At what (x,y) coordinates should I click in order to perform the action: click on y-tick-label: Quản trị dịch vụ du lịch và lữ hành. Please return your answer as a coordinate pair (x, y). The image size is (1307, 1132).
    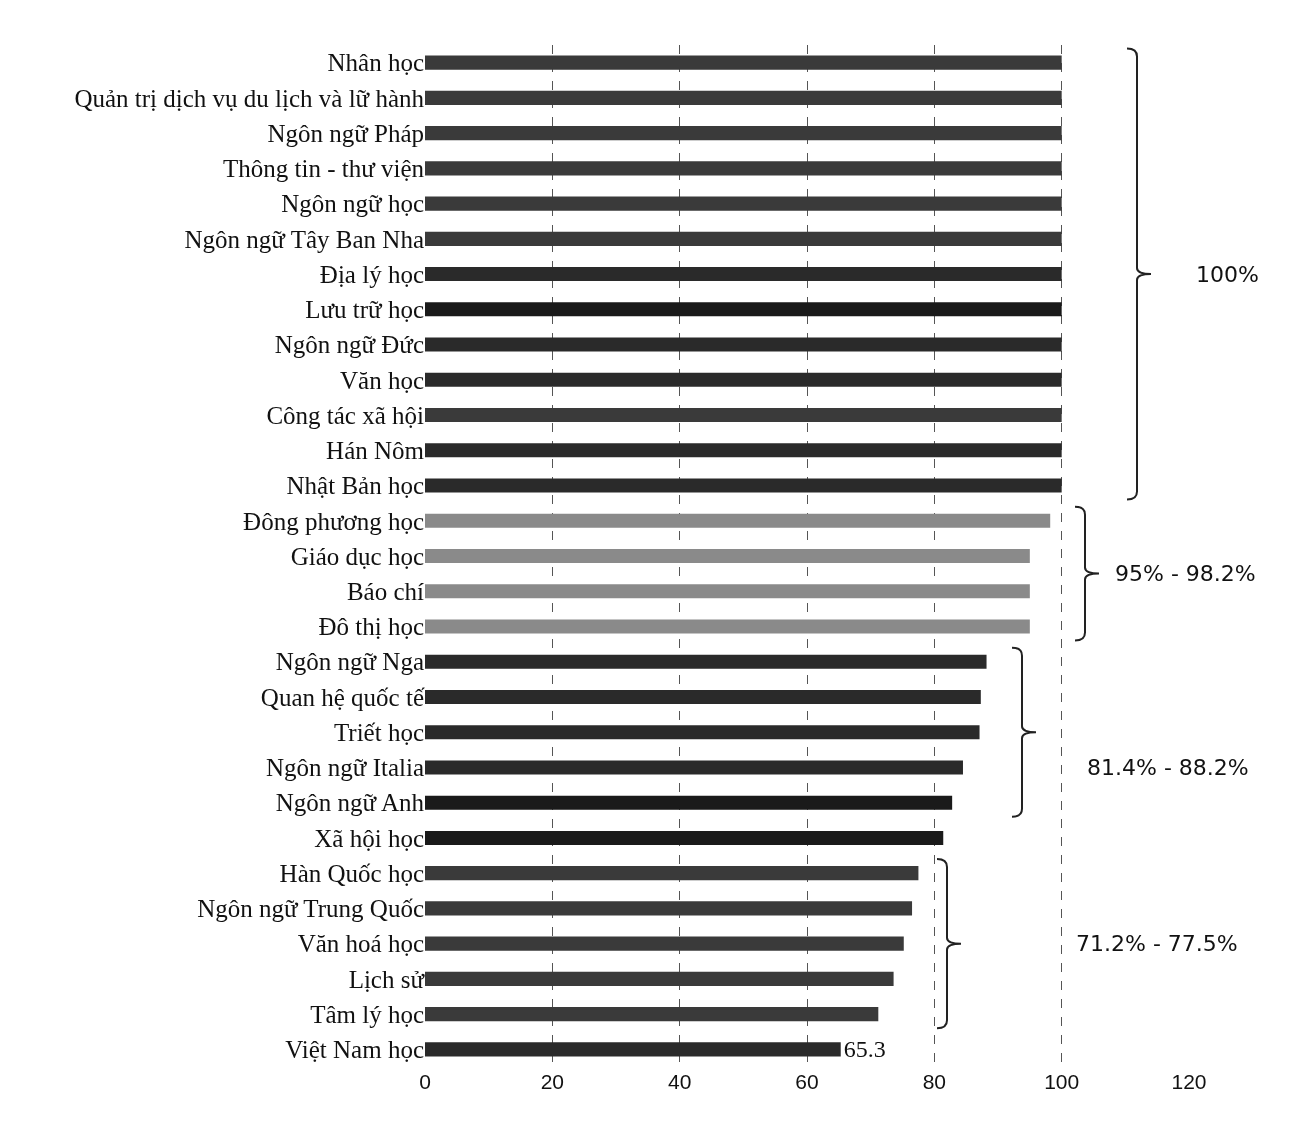
    Looking at the image, I should click on (249, 98).